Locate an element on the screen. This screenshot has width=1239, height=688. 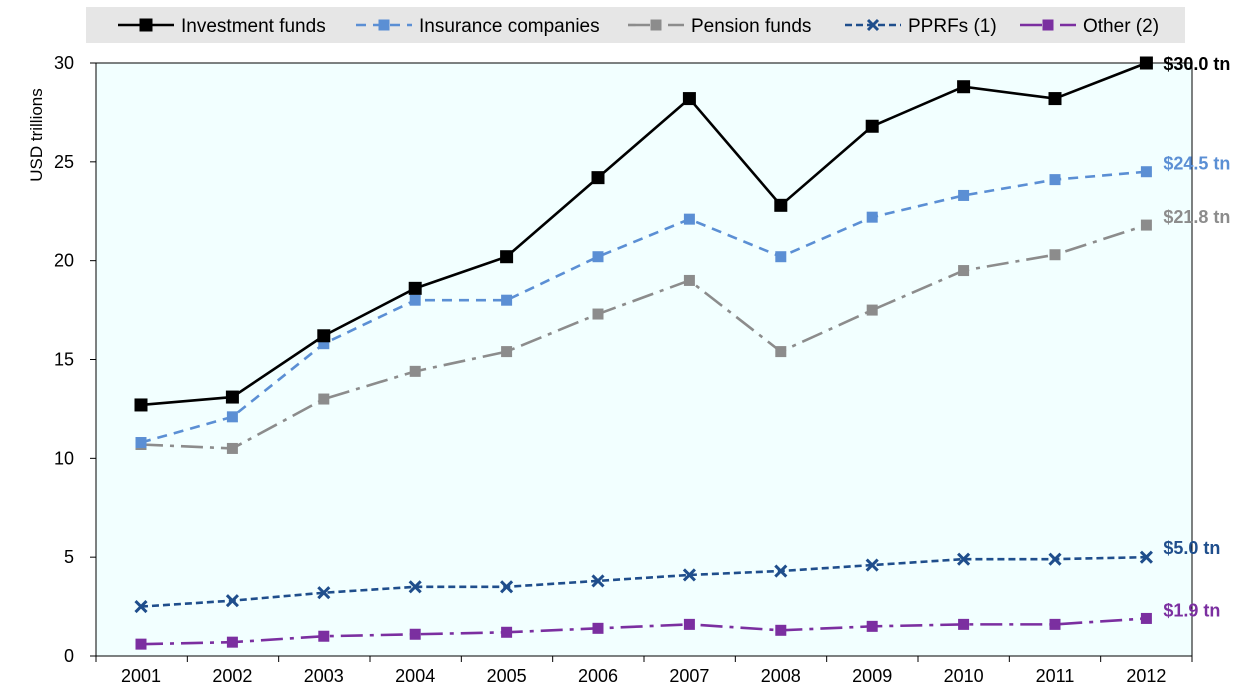
x-tick-label: 2011 is located at coordinates (1055, 676).